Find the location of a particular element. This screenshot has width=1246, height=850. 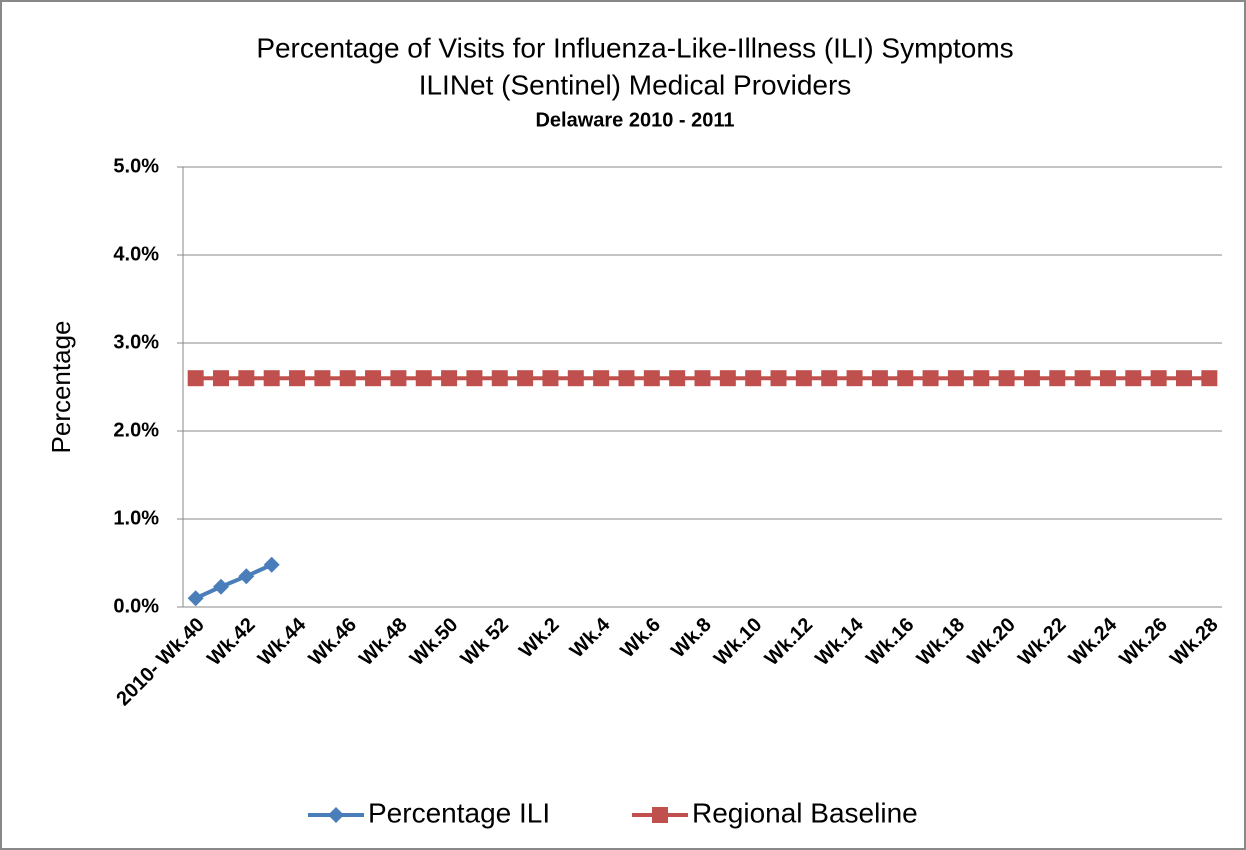

y-tick-label: 5.0% is located at coordinates (136, 166).